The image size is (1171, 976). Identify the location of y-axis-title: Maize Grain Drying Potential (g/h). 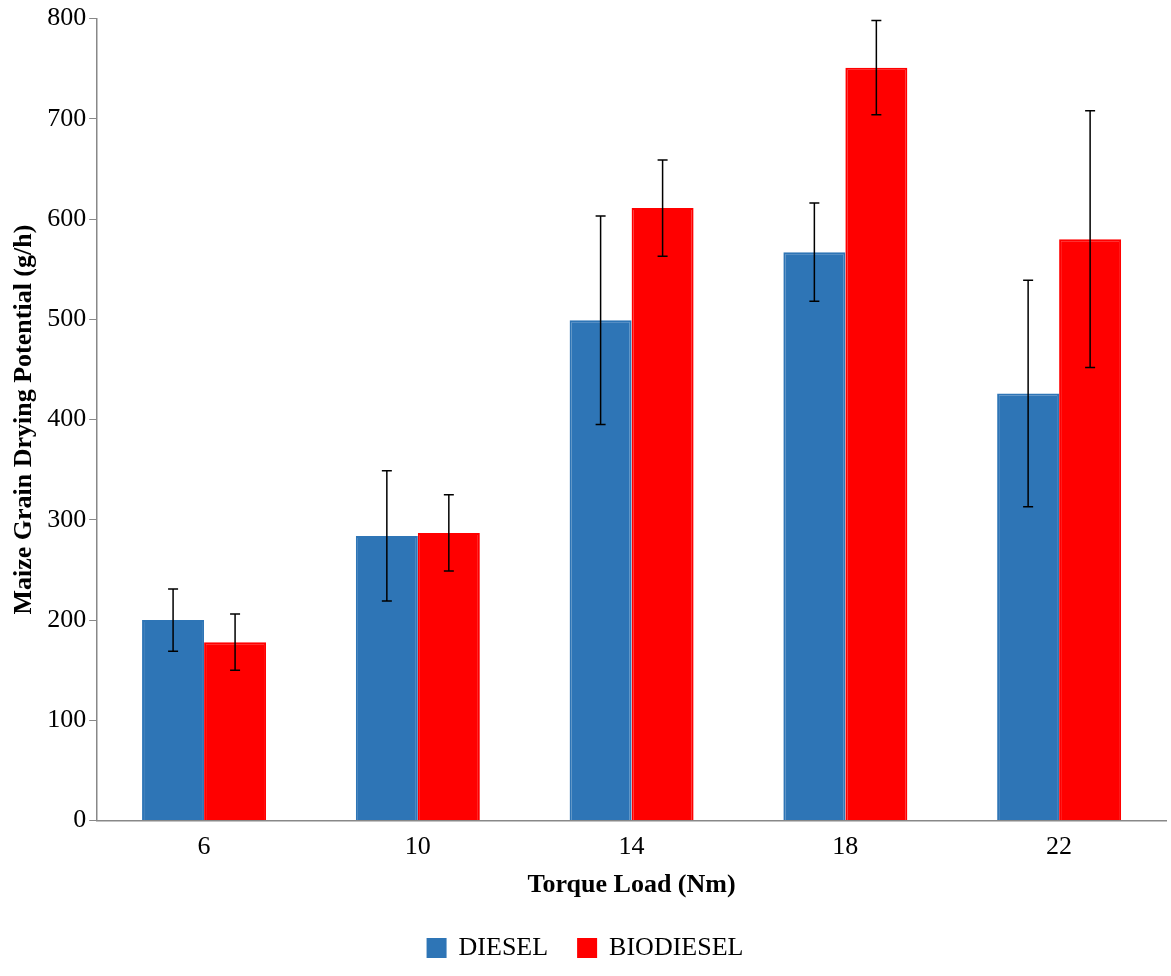
(23, 419).